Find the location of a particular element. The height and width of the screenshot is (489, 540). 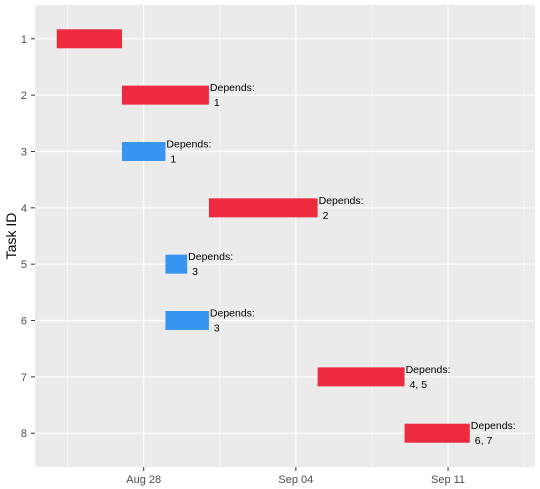

x-axis: Aug 28 Sep 04 Sep 11 is located at coordinates (295, 476).